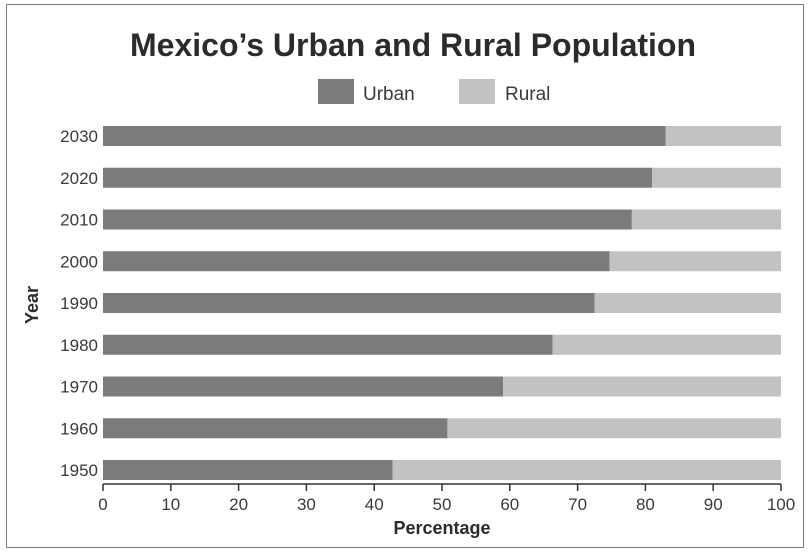  I want to click on y-tick-label-1990: 1990, so click(79, 303).